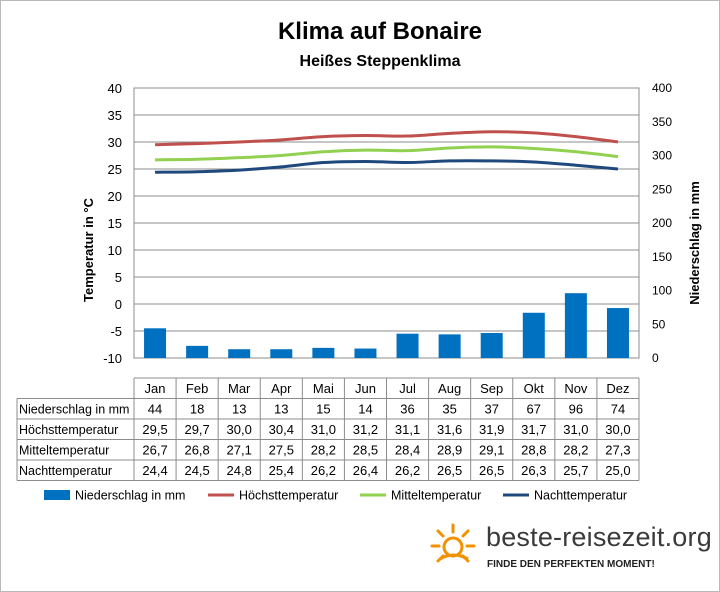 The image size is (720, 592). I want to click on legend-swatch-bar, so click(57, 495).